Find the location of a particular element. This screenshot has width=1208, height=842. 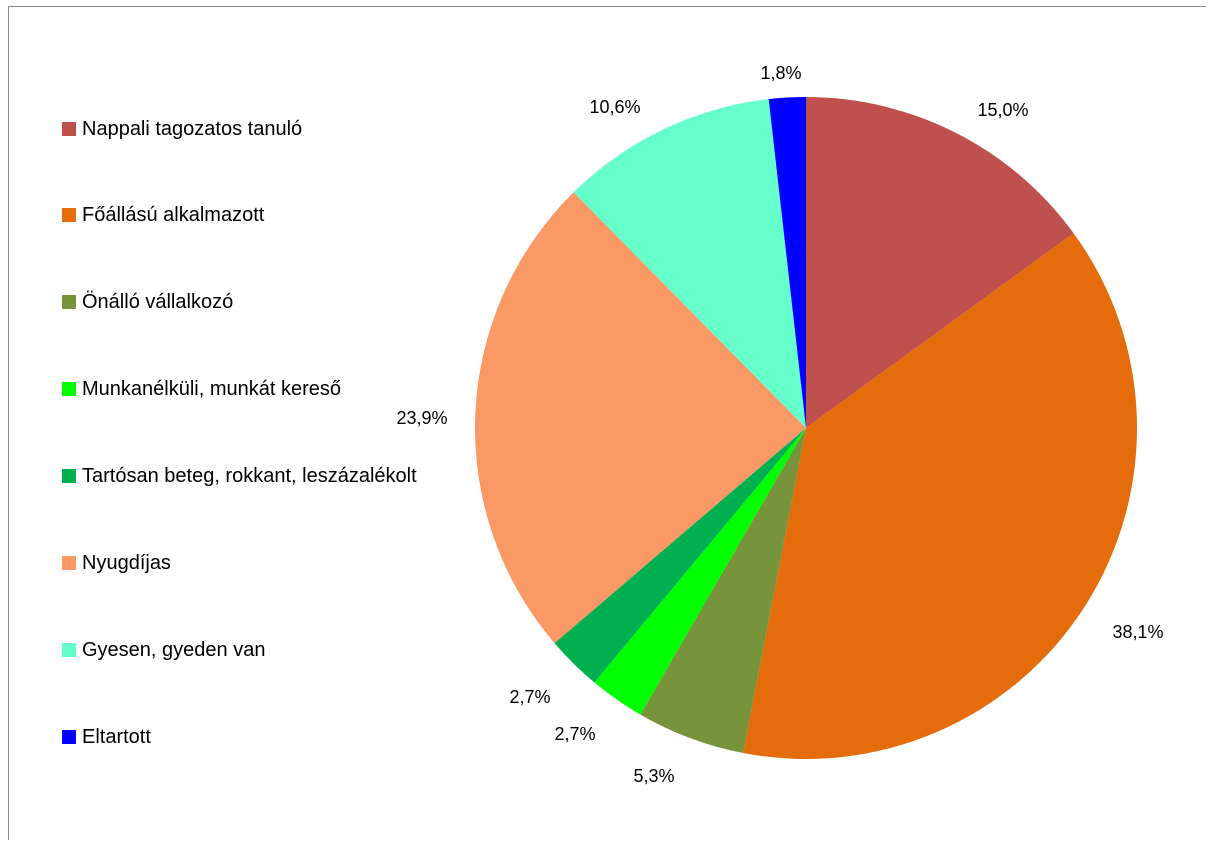

legend-label: Eltartott is located at coordinates (116, 736).